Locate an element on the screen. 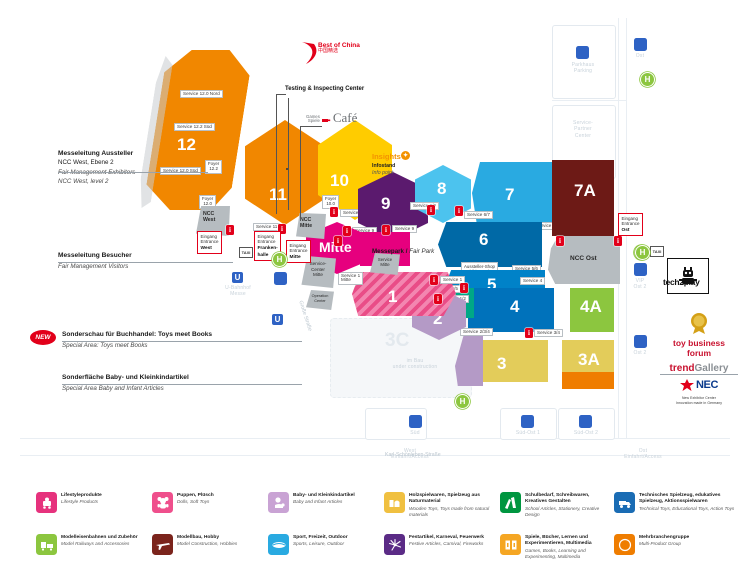 The width and height of the screenshot is (750, 585). best-of-china-logo: Best of China 中国精选 is located at coordinates (339, 48).